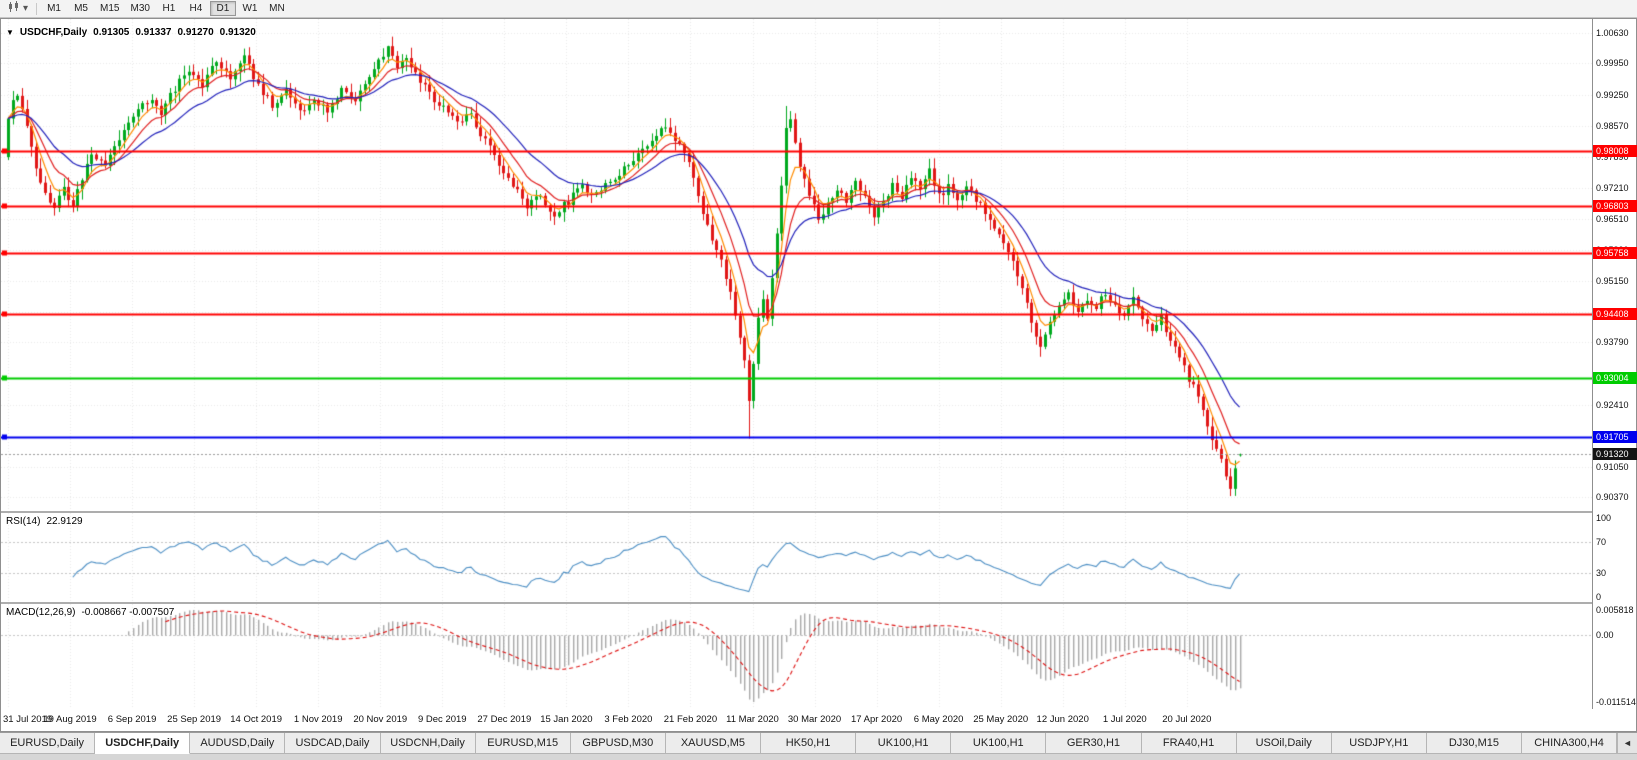 The height and width of the screenshot is (760, 1637). What do you see at coordinates (48, 743) in the screenshot?
I see `chart-tab-eurusd-daily: EURUSD,Daily` at bounding box center [48, 743].